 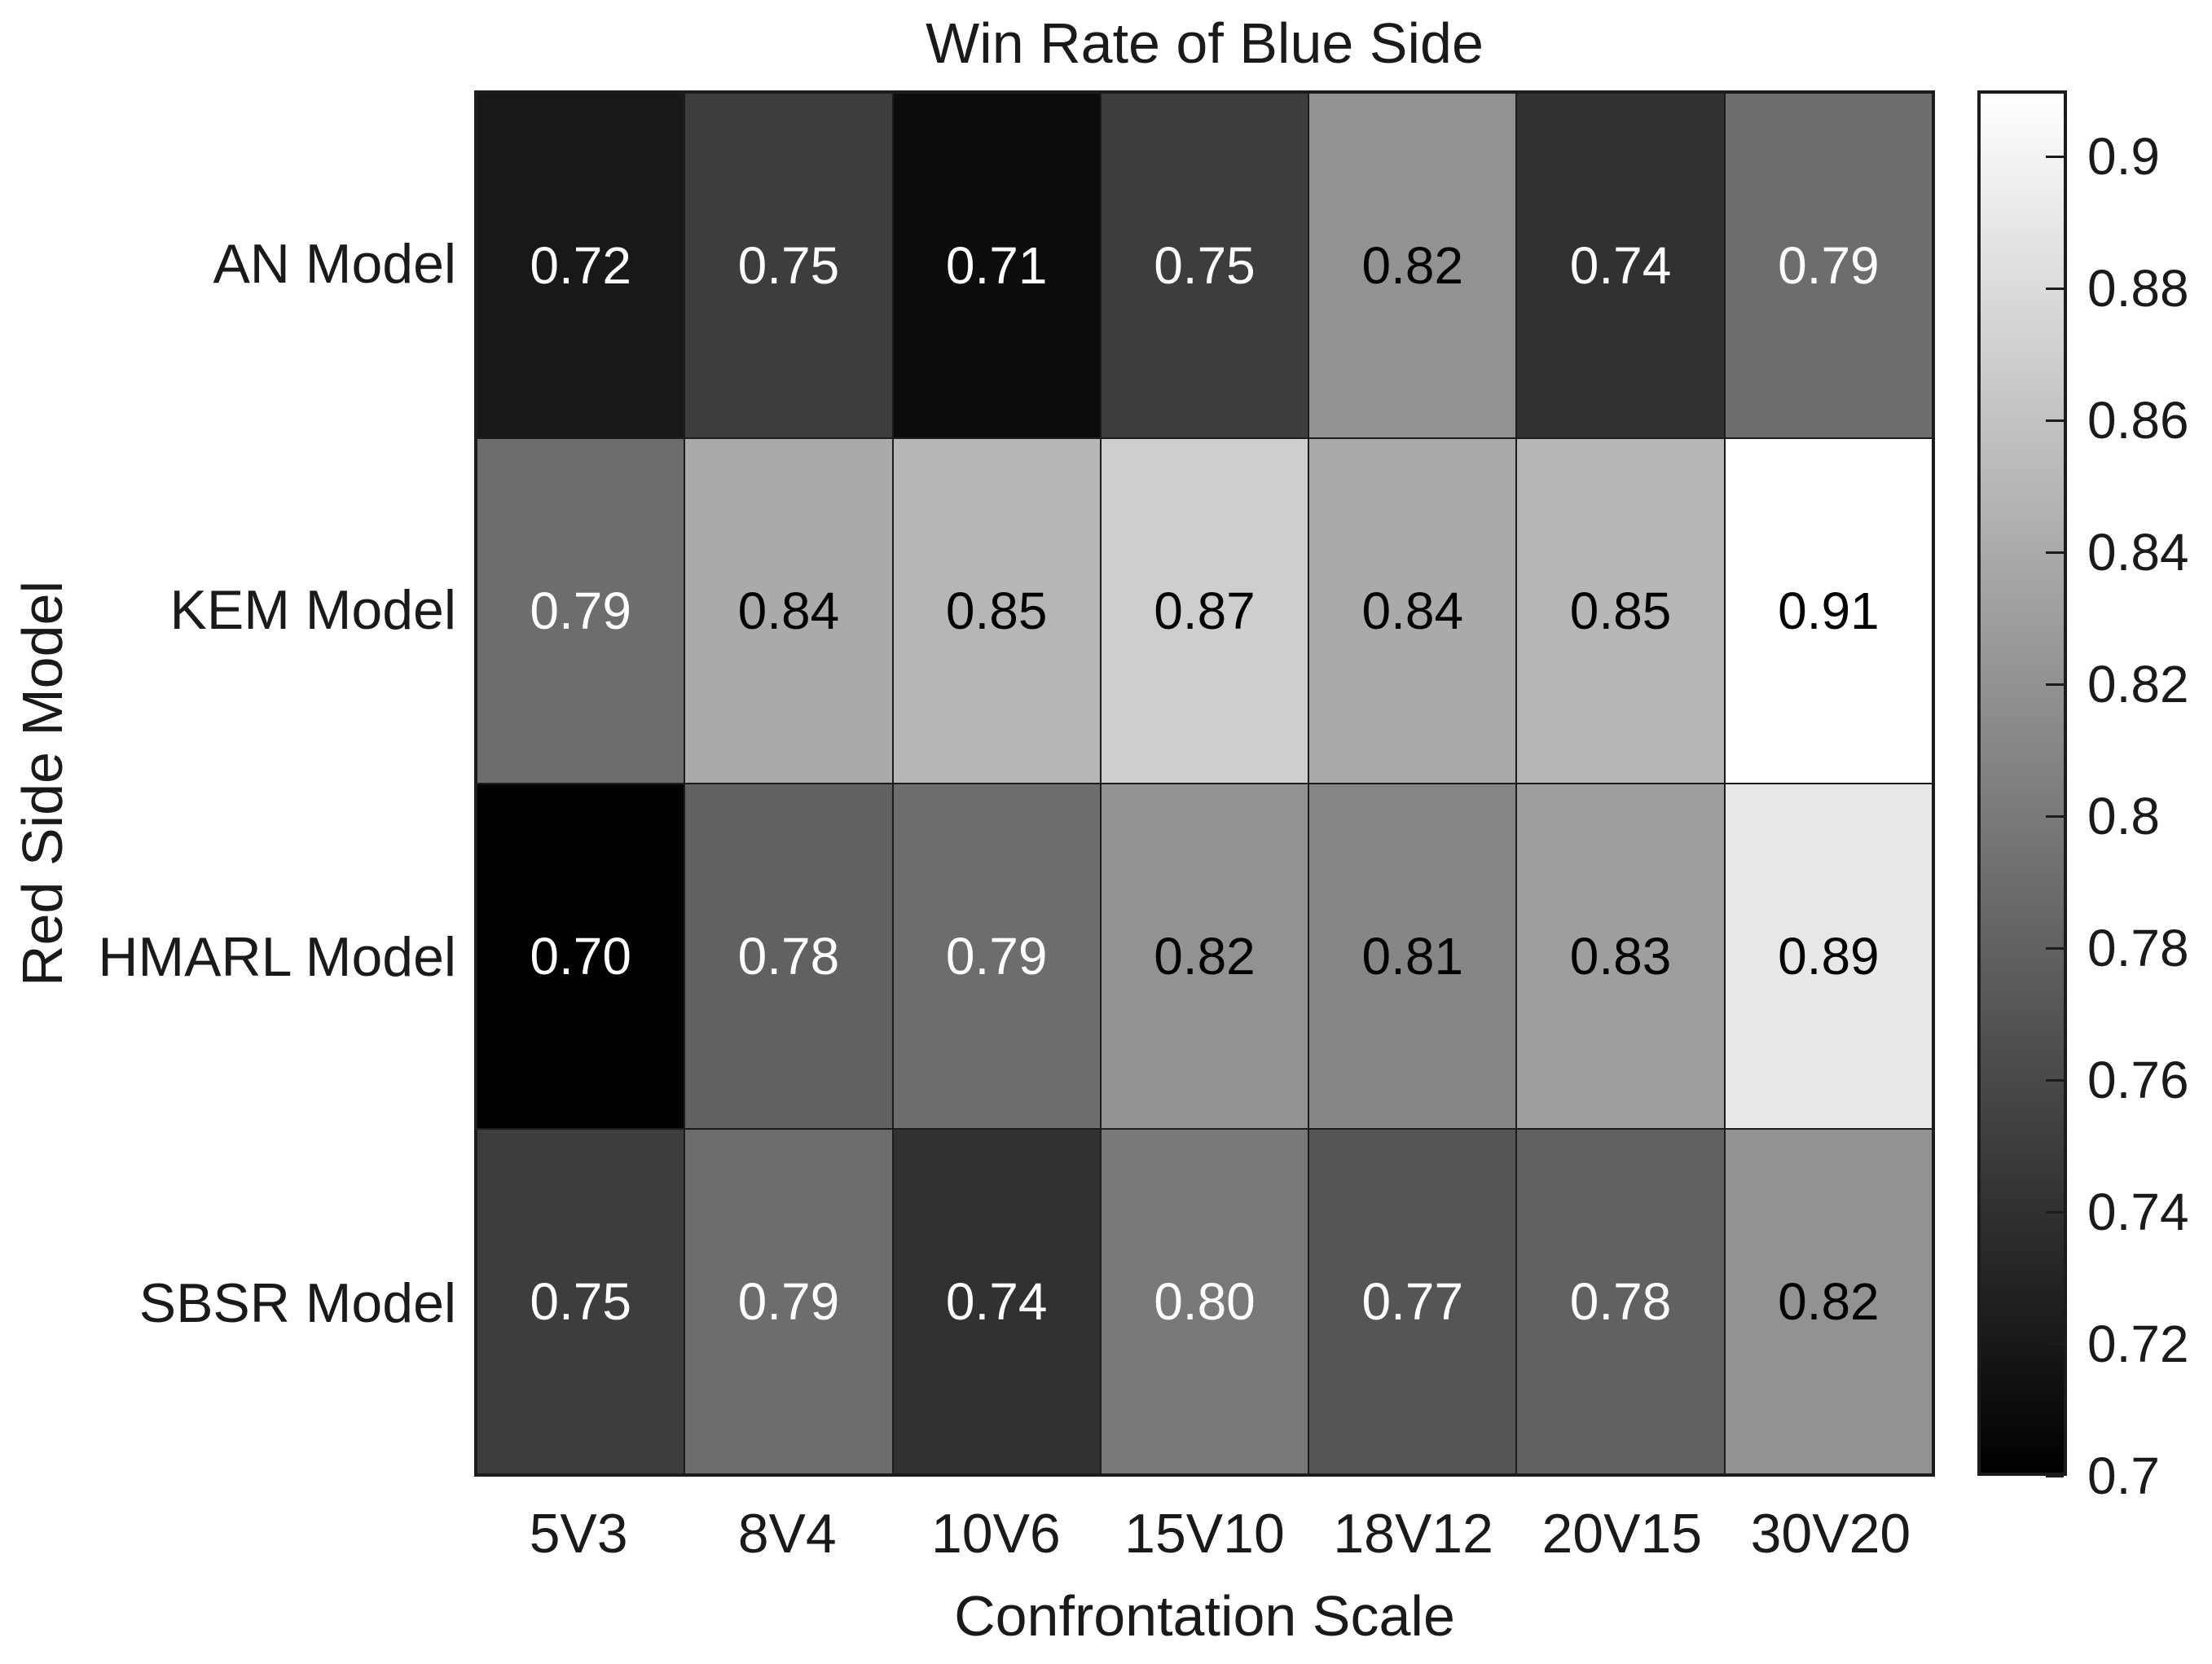 What do you see at coordinates (2123, 156) in the screenshot?
I see `colorbar-tick-label: 0.9` at bounding box center [2123, 156].